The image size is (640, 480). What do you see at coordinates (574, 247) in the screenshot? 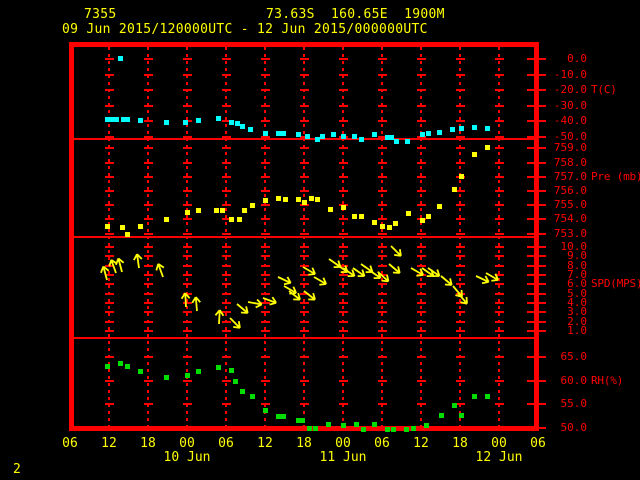
I see `y-tick-label: 10.0` at bounding box center [574, 247].